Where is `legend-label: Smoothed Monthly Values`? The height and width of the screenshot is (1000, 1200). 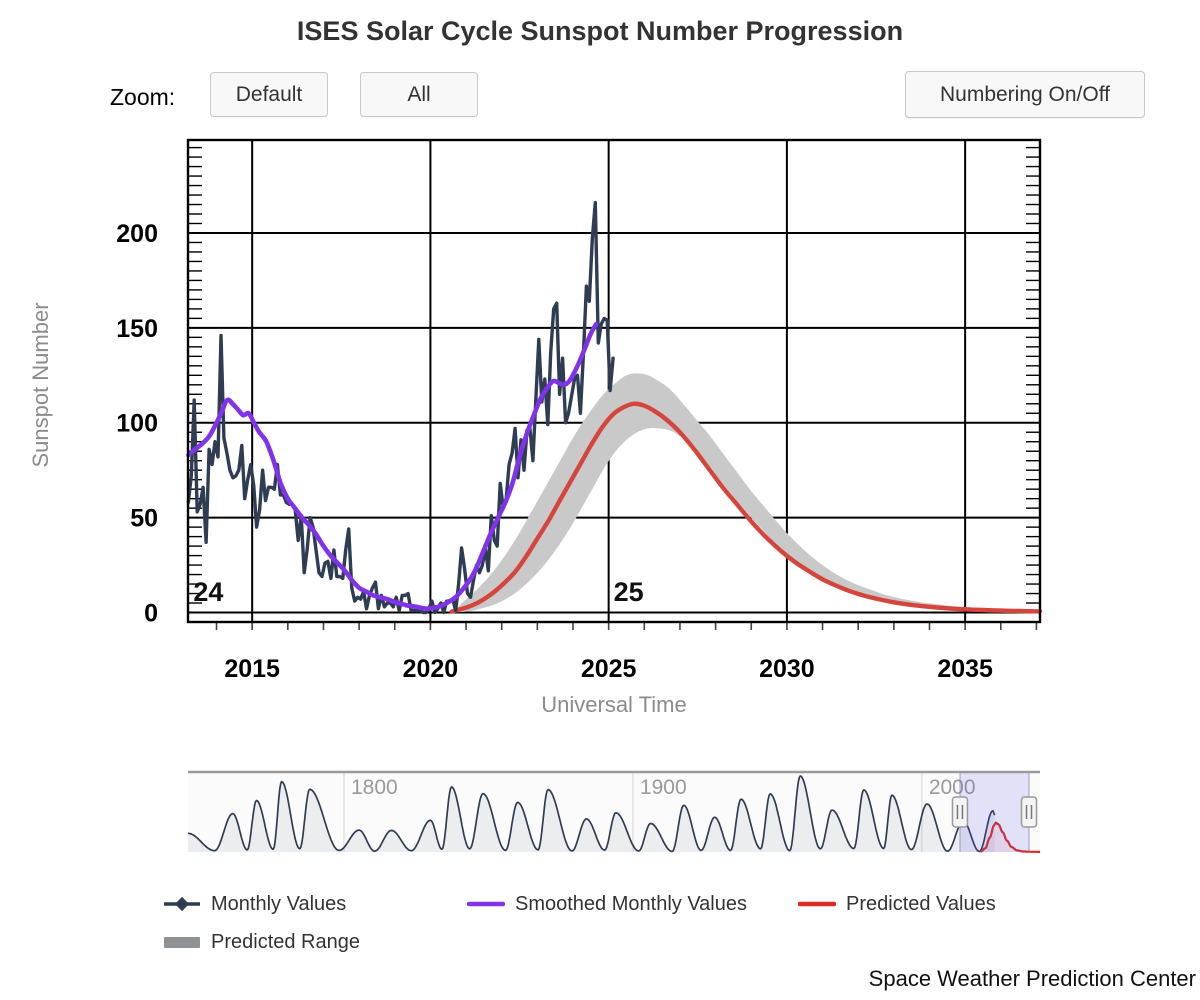 legend-label: Smoothed Monthly Values is located at coordinates (631, 903).